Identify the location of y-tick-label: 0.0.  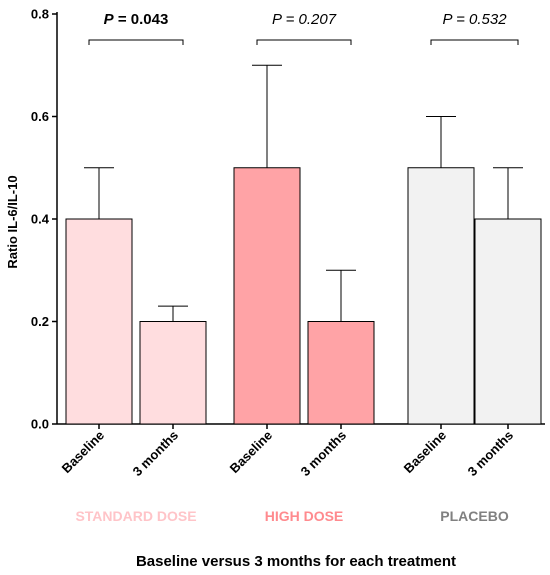
(40, 424).